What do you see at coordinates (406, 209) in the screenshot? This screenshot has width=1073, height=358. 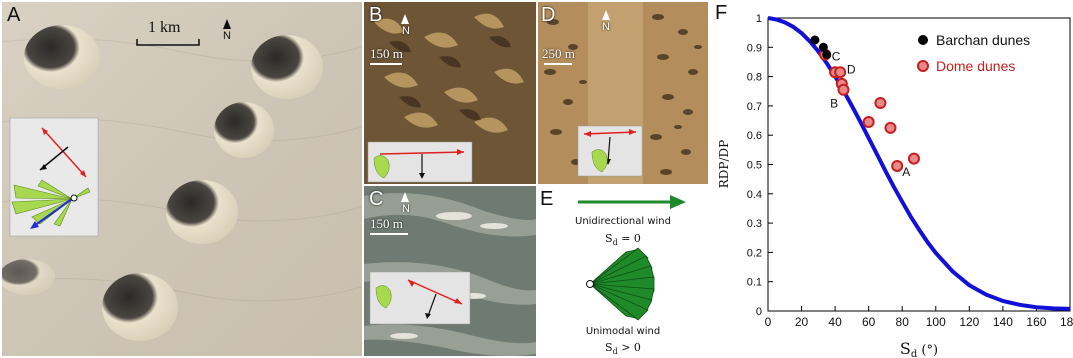 I see `panel-c-north-label: N` at bounding box center [406, 209].